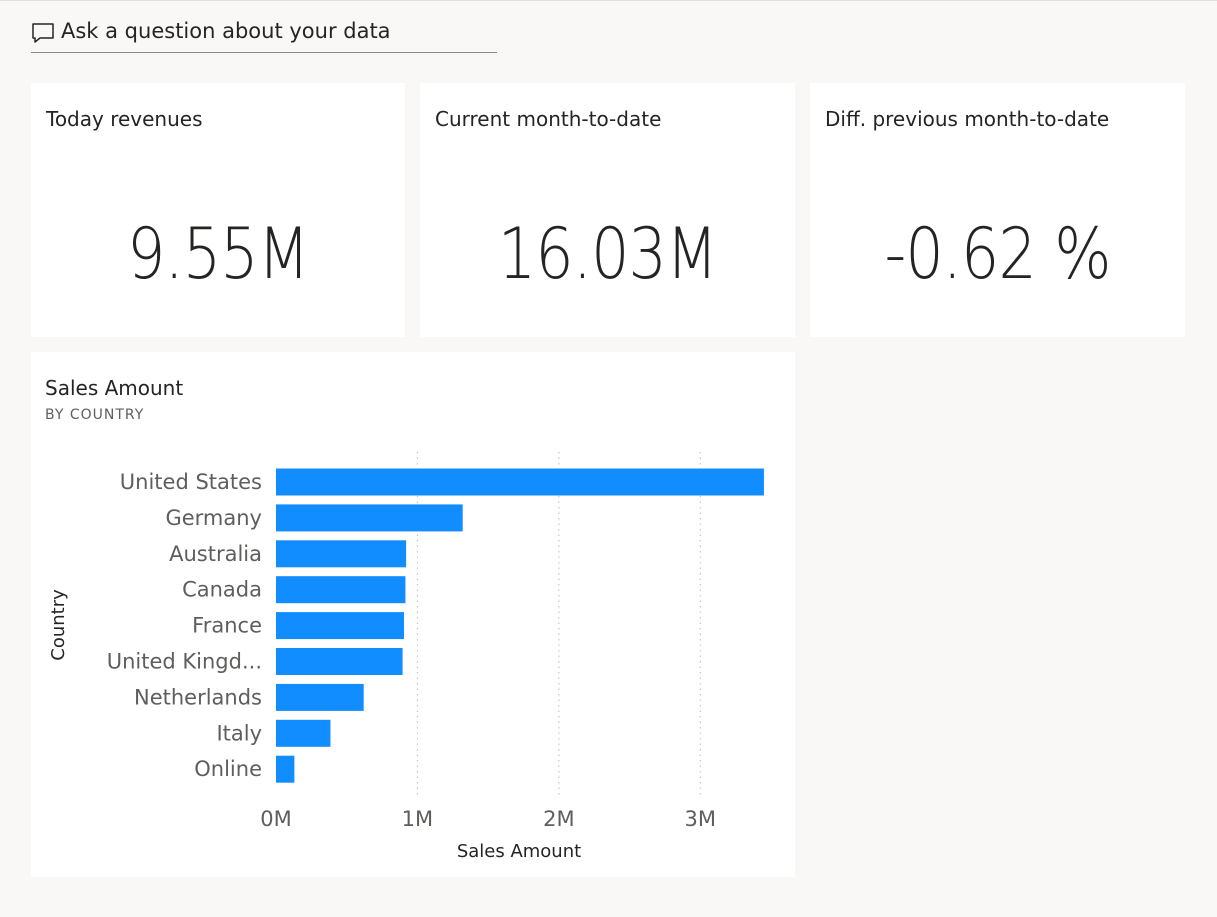 The width and height of the screenshot is (1217, 917). What do you see at coordinates (608, 0) in the screenshot?
I see `top-border` at bounding box center [608, 0].